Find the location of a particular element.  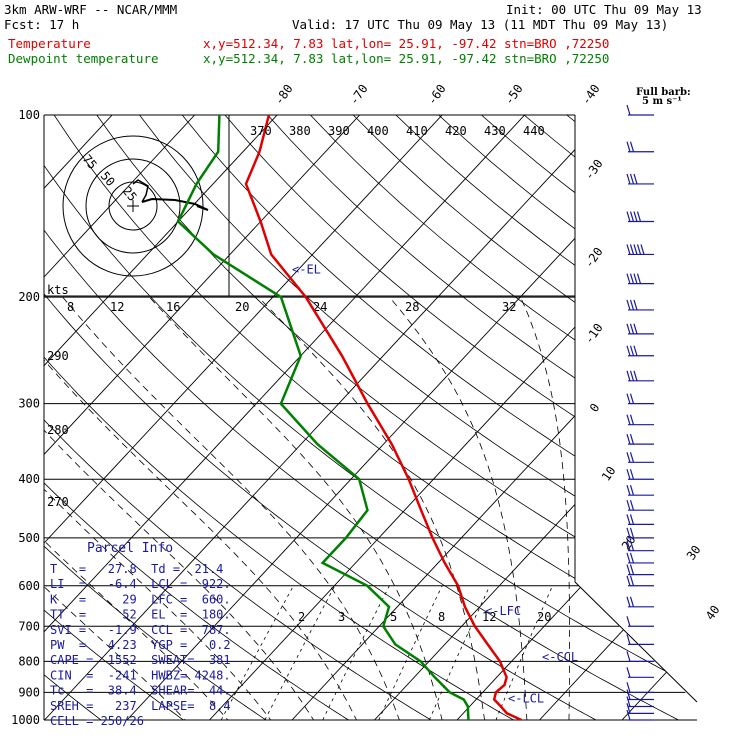

temperature-tick-label: -40 is located at coordinates (591, 95).